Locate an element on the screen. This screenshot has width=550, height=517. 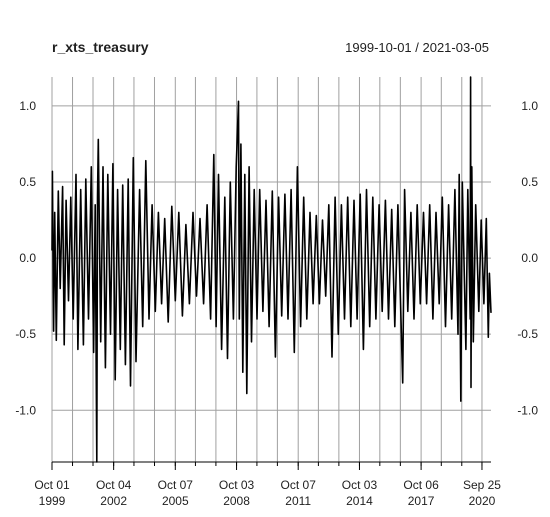
y-tick-label-left: 0.0 is located at coordinates (27, 258).